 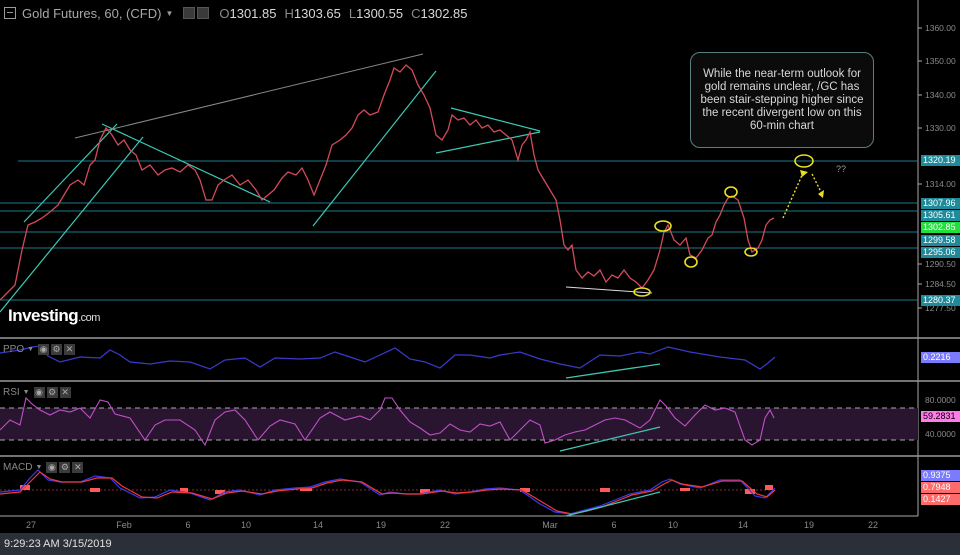 I want to click on ppo-value-tag: 0.2216, so click(x=940, y=357).